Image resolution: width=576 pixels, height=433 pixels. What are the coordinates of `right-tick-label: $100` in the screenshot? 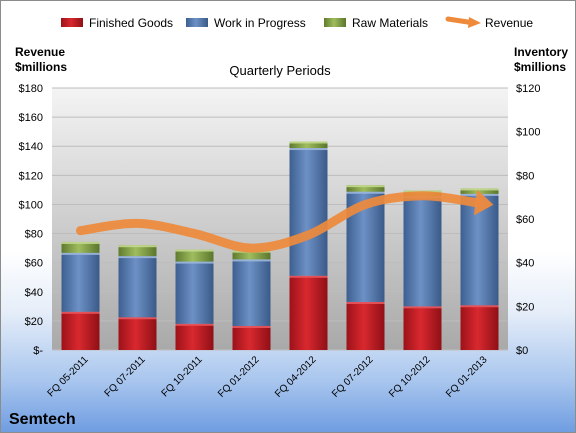 It's located at (528, 133).